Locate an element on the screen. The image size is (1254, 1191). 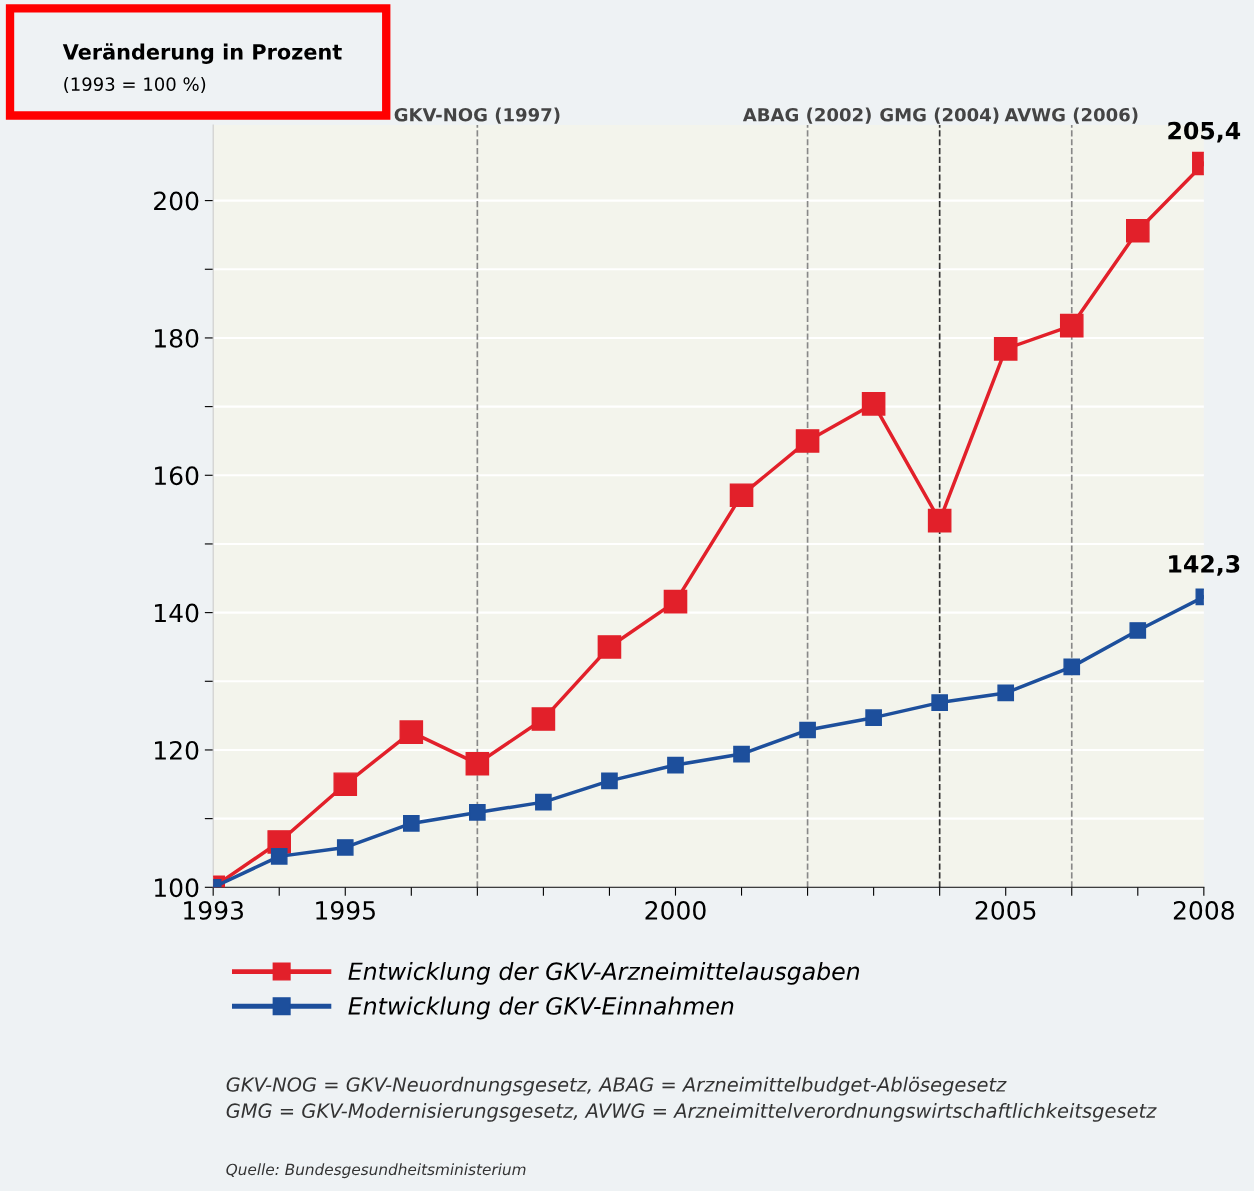
data-label: 142,3 is located at coordinates (1204, 565).